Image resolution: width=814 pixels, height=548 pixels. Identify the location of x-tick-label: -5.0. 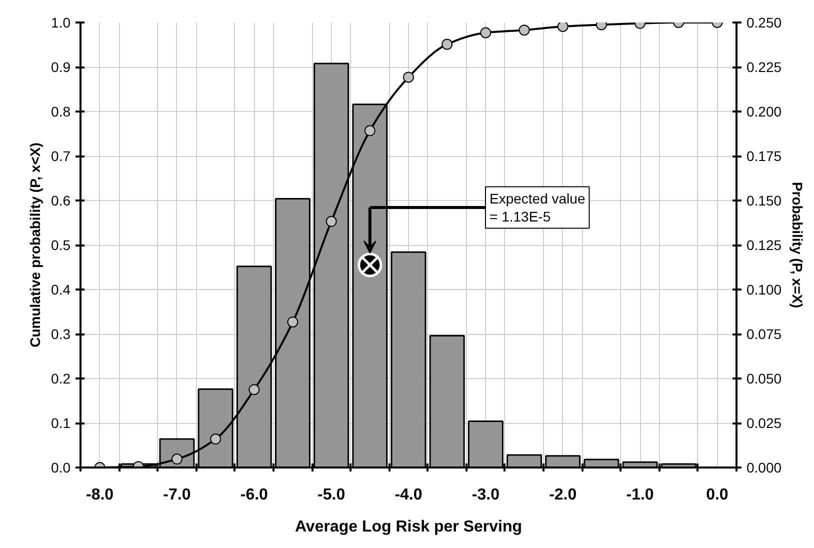
(332, 495).